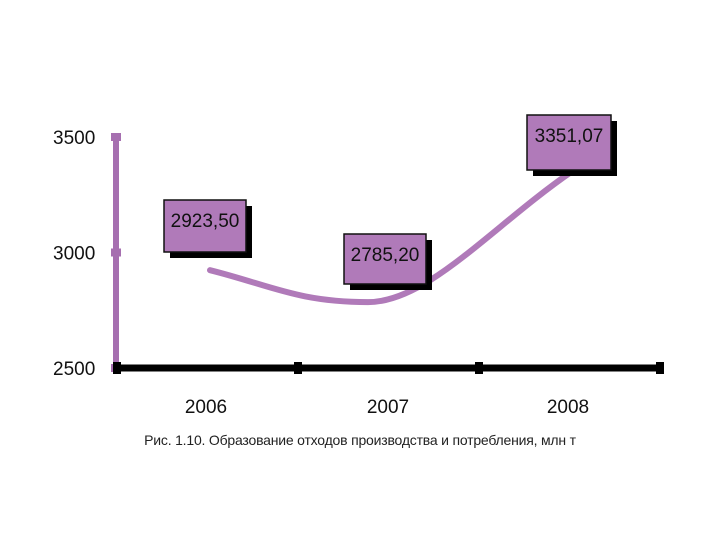 The width and height of the screenshot is (720, 540). What do you see at coordinates (74, 254) in the screenshot?
I see `y-tick-label: 3000` at bounding box center [74, 254].